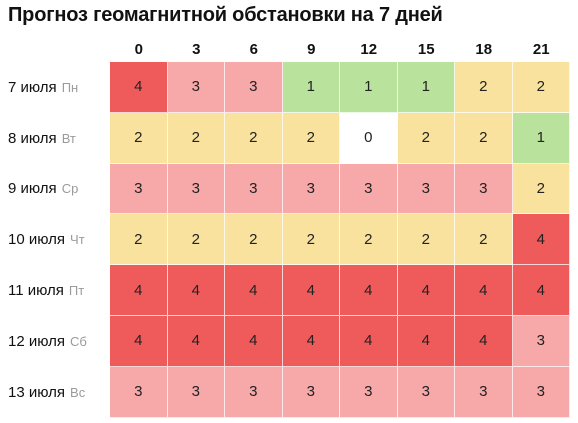 This screenshot has height=423, width=578. What do you see at coordinates (369, 138) in the screenshot?
I see `kp-index-cell: 0` at bounding box center [369, 138].